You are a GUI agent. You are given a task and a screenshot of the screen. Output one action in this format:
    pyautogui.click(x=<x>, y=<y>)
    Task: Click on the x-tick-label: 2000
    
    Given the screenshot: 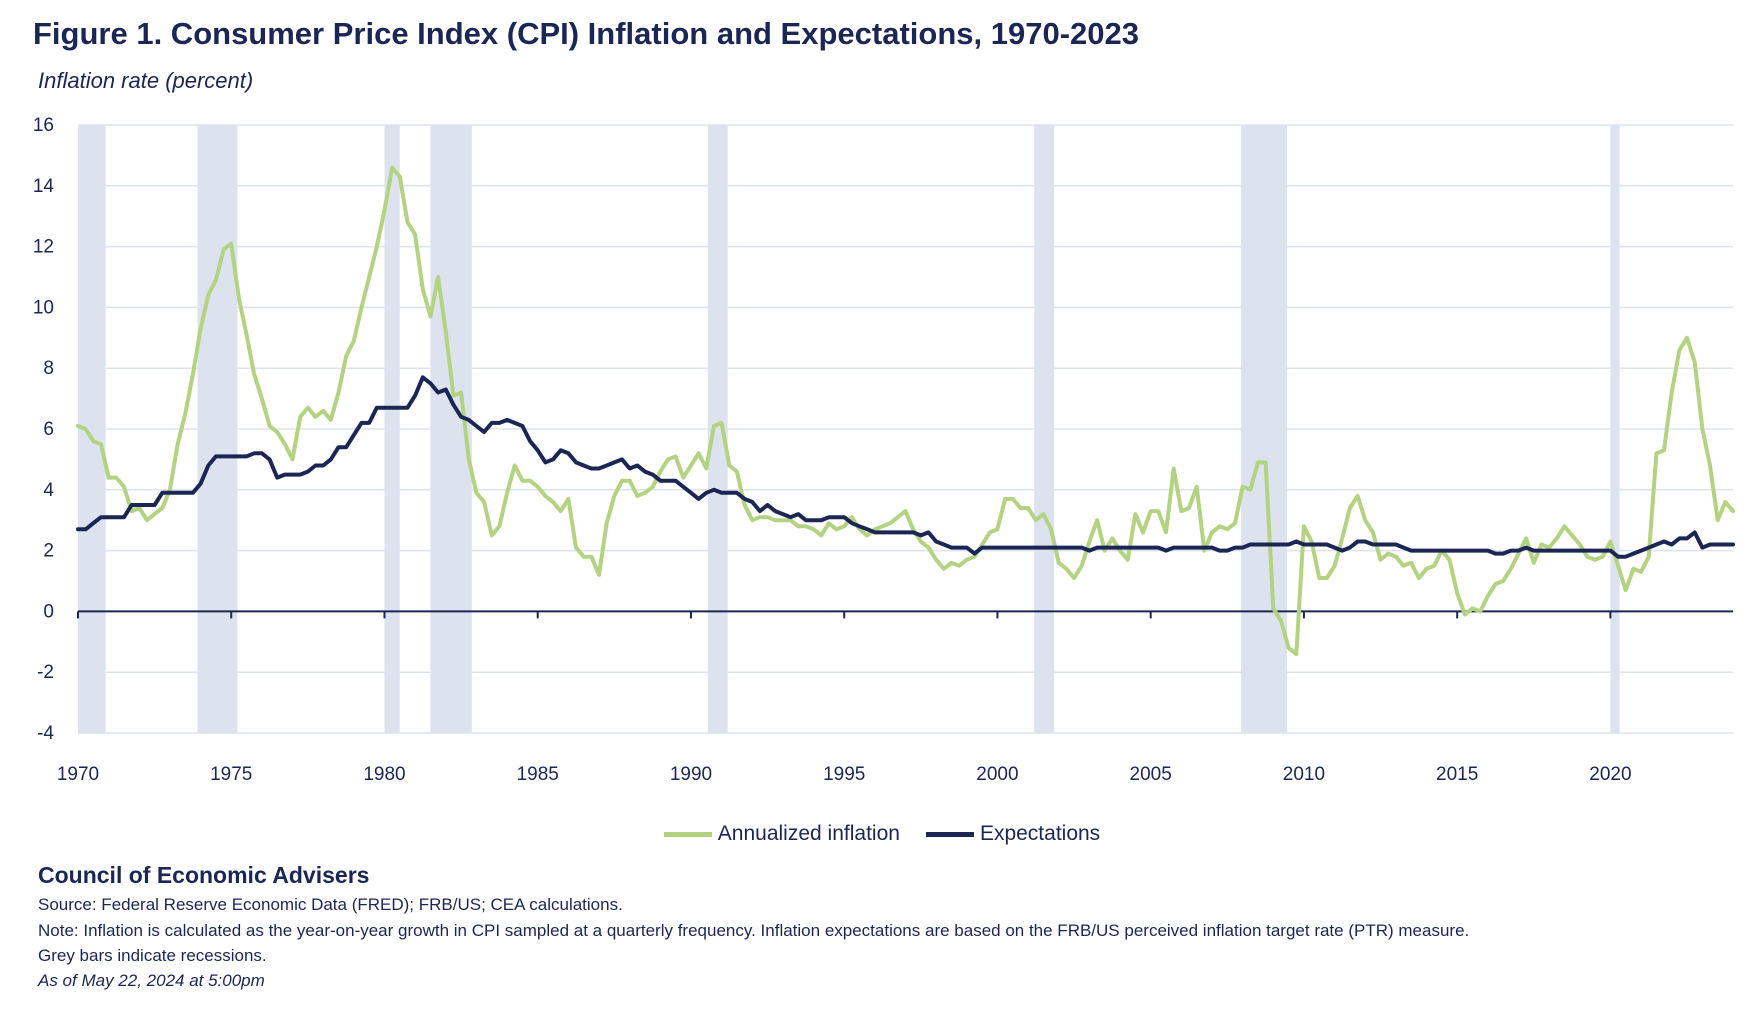 What is the action you would take?
    pyautogui.click(x=997, y=774)
    